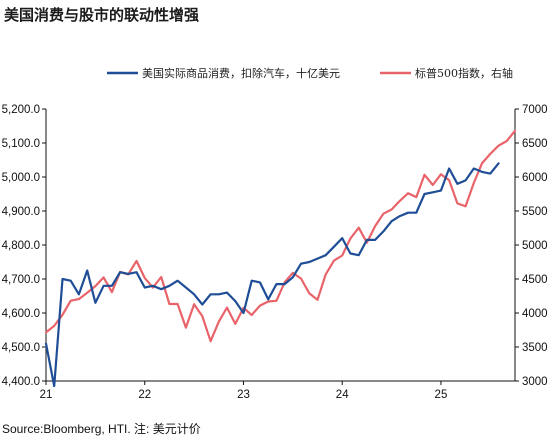 This screenshot has height=437, width=550. What do you see at coordinates (243, 395) in the screenshot?
I see `x-tick-label: 23` at bounding box center [243, 395].